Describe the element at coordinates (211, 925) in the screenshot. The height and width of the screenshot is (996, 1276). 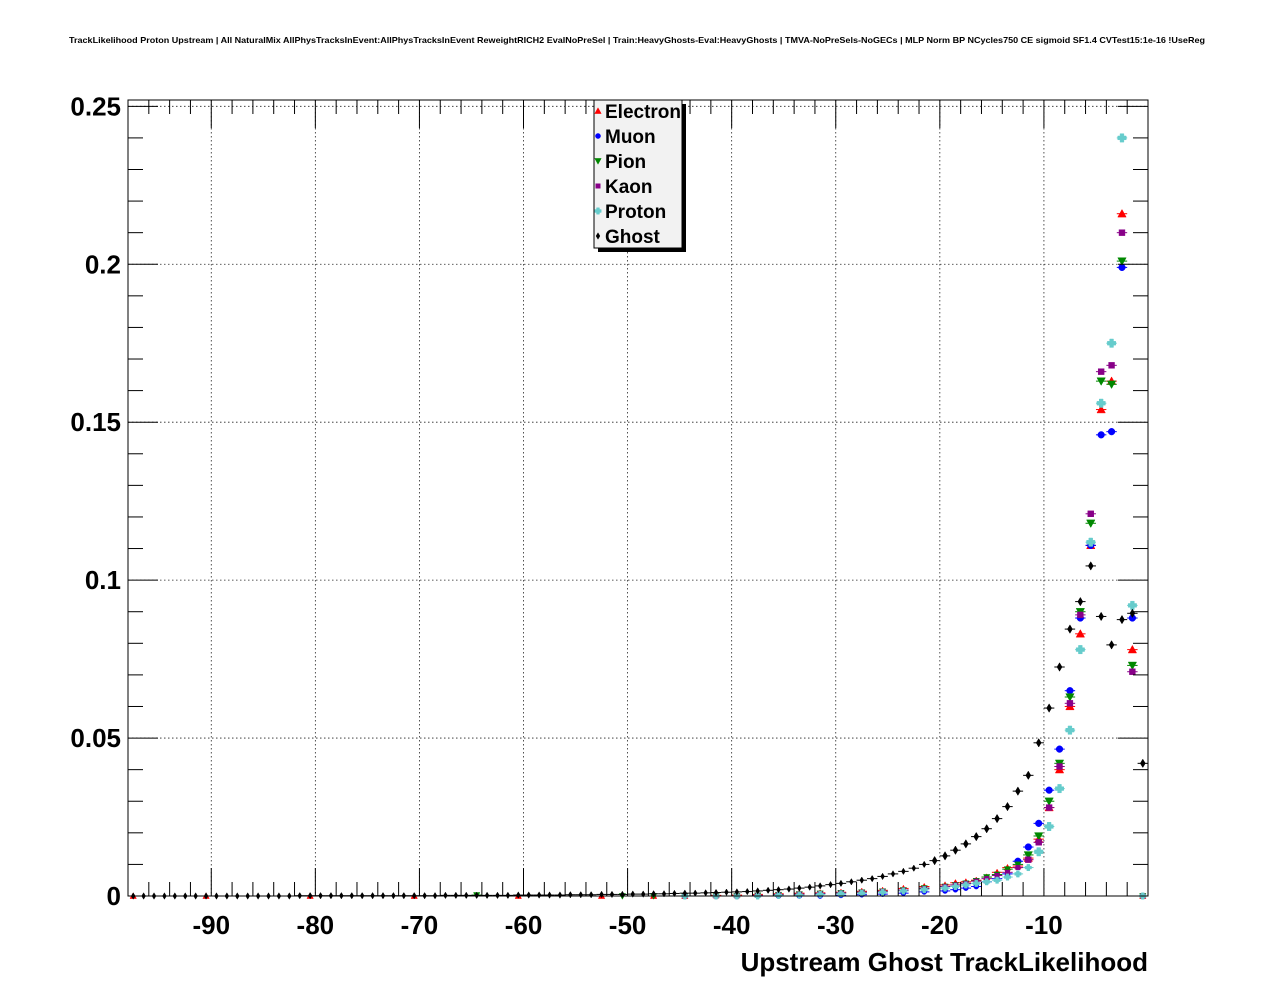
I see `x-tick-label: -90` at that location.